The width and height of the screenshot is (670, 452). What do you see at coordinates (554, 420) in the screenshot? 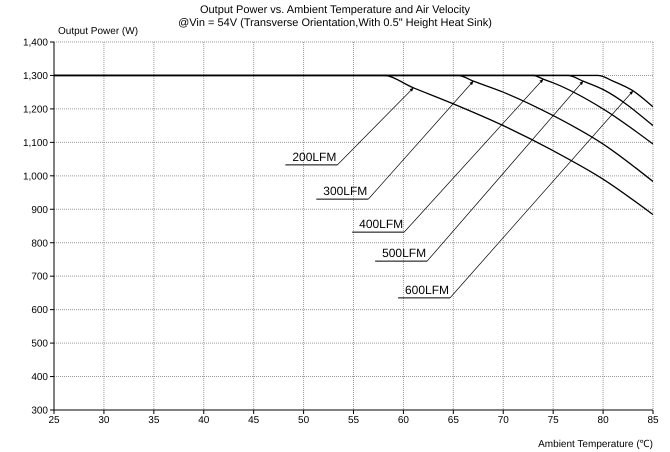
I see `x-tick-label: 75` at bounding box center [554, 420].